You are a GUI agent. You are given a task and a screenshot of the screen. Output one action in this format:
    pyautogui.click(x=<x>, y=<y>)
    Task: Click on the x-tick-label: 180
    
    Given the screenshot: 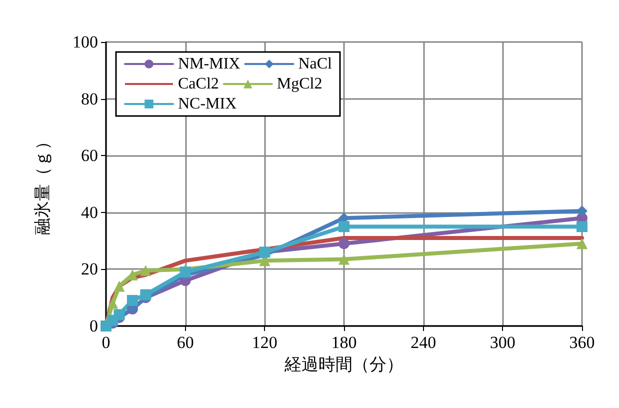 What is the action you would take?
    pyautogui.click(x=344, y=342)
    